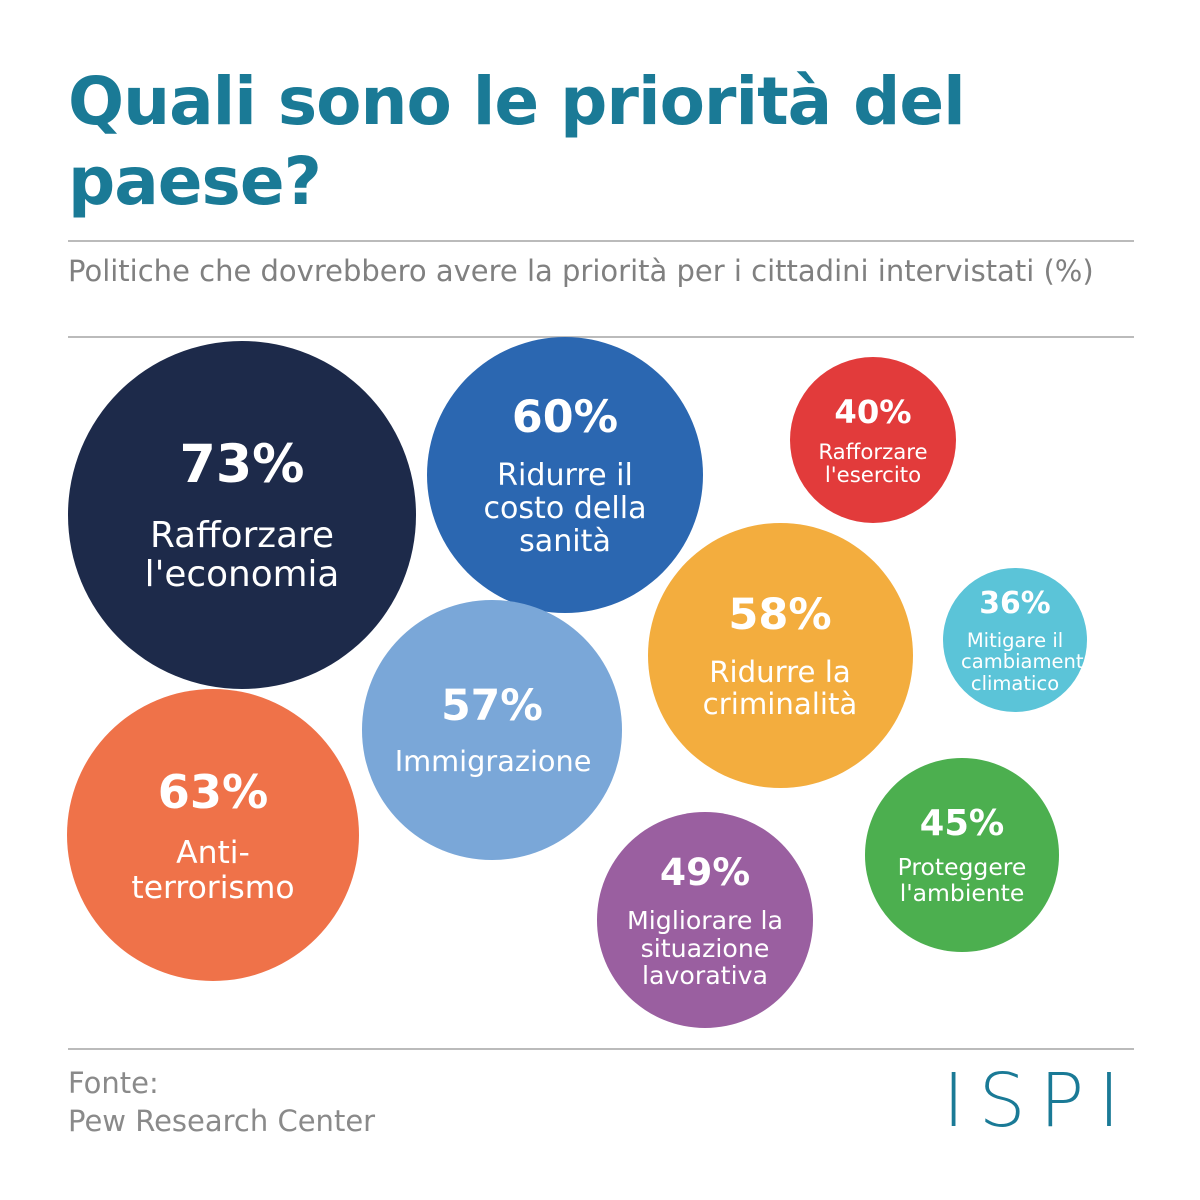 This screenshot has height=1200, width=1200. Describe the element at coordinates (1028, 661) in the screenshot. I see `bubble-label: Mitigare il cambiamento climatico` at that location.